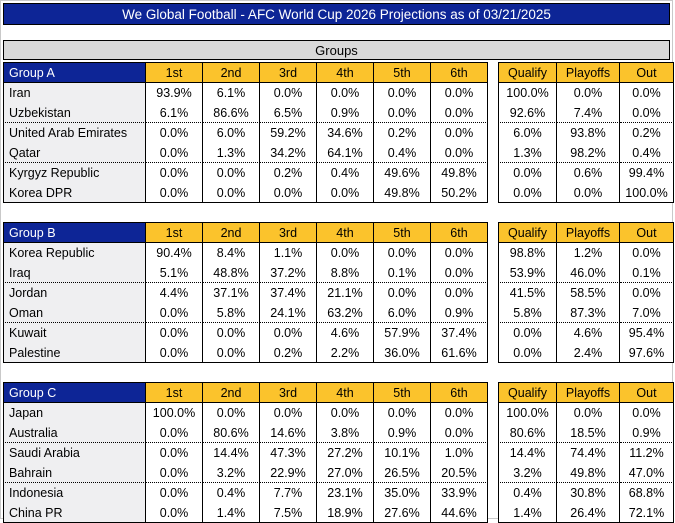 The image size is (675, 523). I want to click on team-name-cell: Saudi Arabia, so click(74, 453).